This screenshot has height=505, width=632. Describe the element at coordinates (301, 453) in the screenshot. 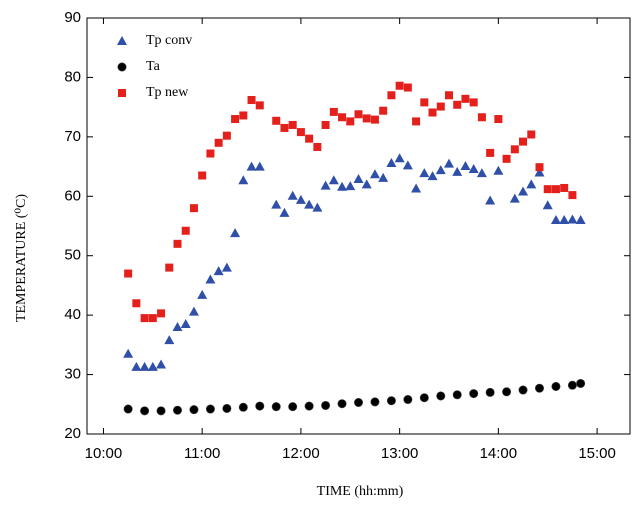

I see `x-tick-label: 12:00` at that location.